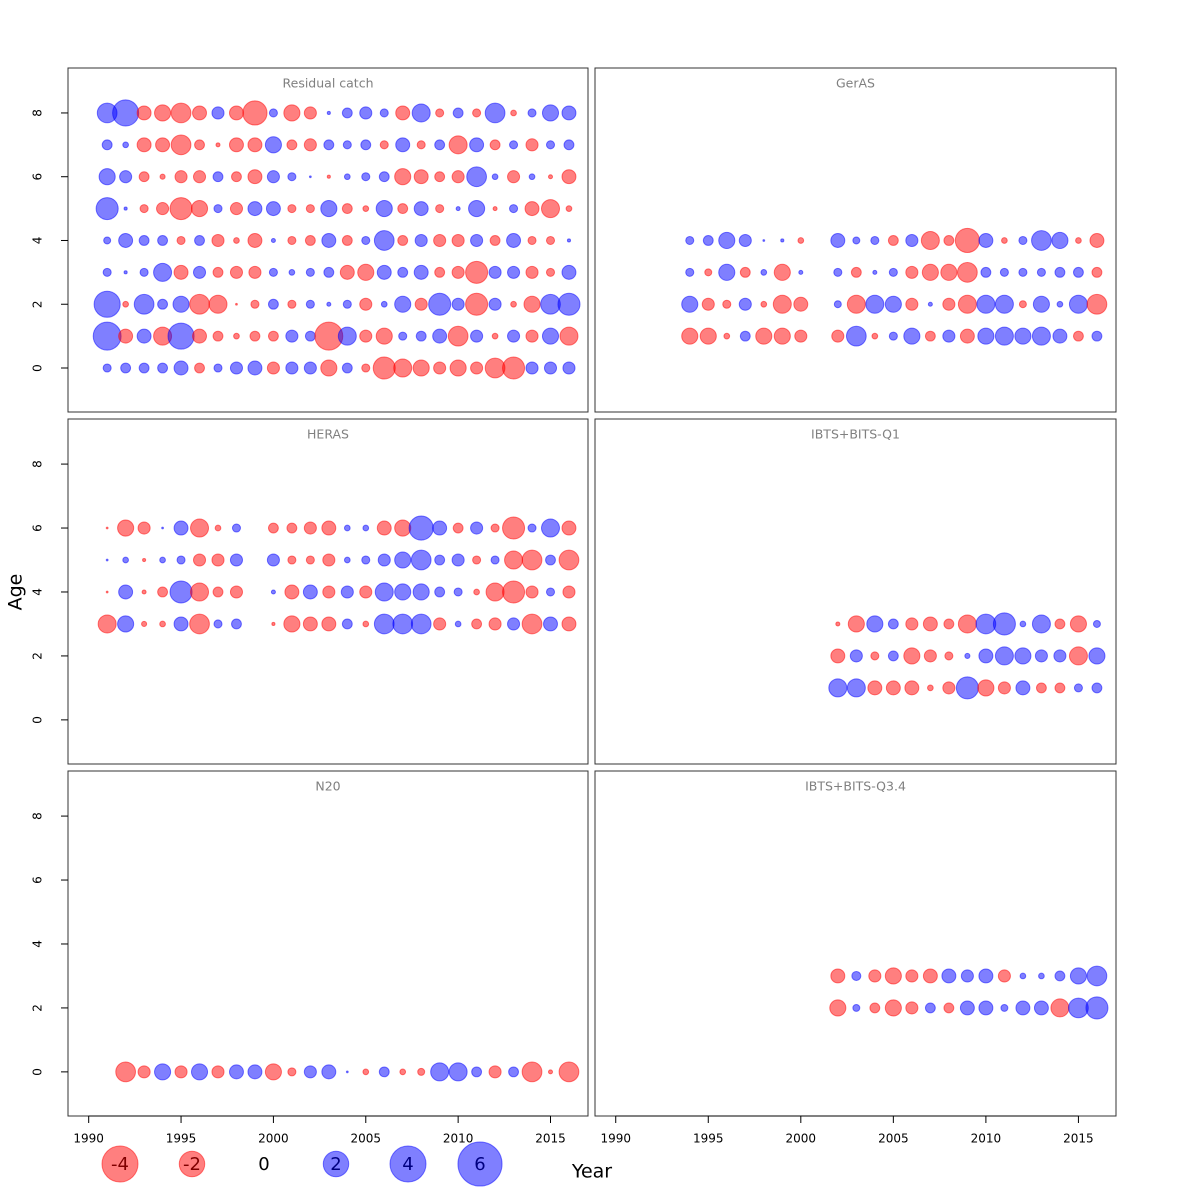 Image resolution: width=1200 pixels, height=1200 pixels. Describe the element at coordinates (192, 1164) in the screenshot. I see `legend-label: -2` at that location.